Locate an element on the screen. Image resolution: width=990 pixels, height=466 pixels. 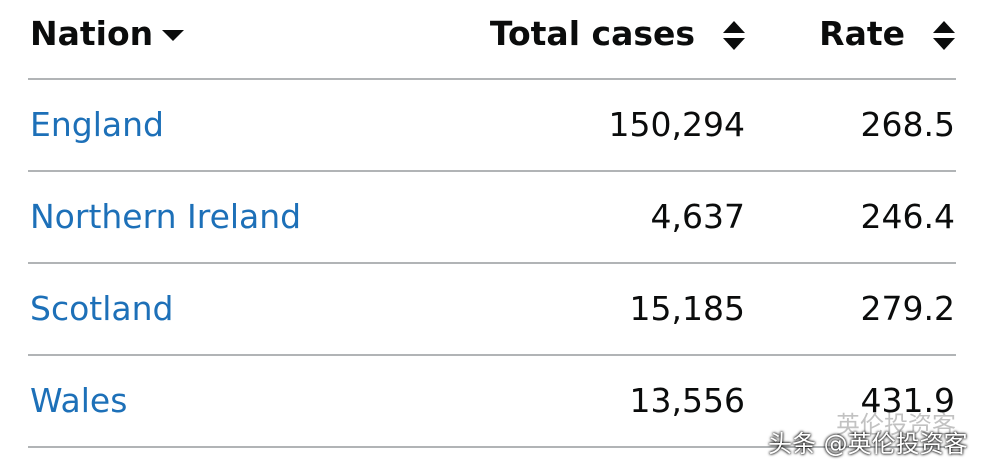
rate: 268.5 is located at coordinates (907, 124).